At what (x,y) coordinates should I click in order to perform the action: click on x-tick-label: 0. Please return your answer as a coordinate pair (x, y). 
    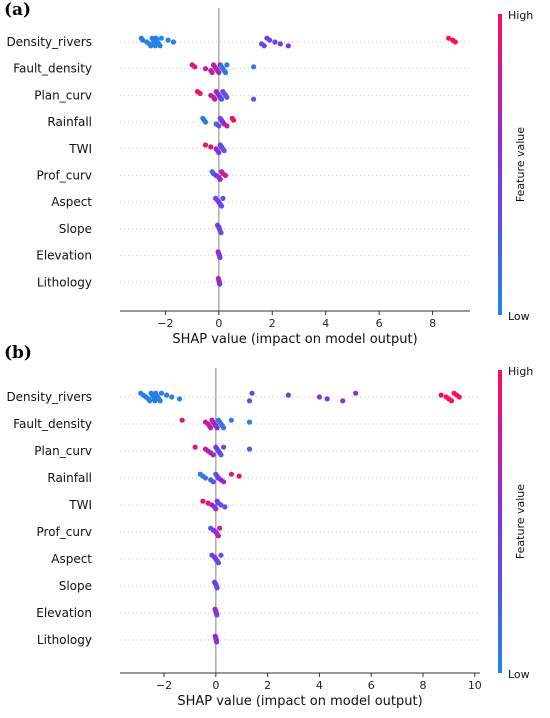
    Looking at the image, I should click on (218, 323).